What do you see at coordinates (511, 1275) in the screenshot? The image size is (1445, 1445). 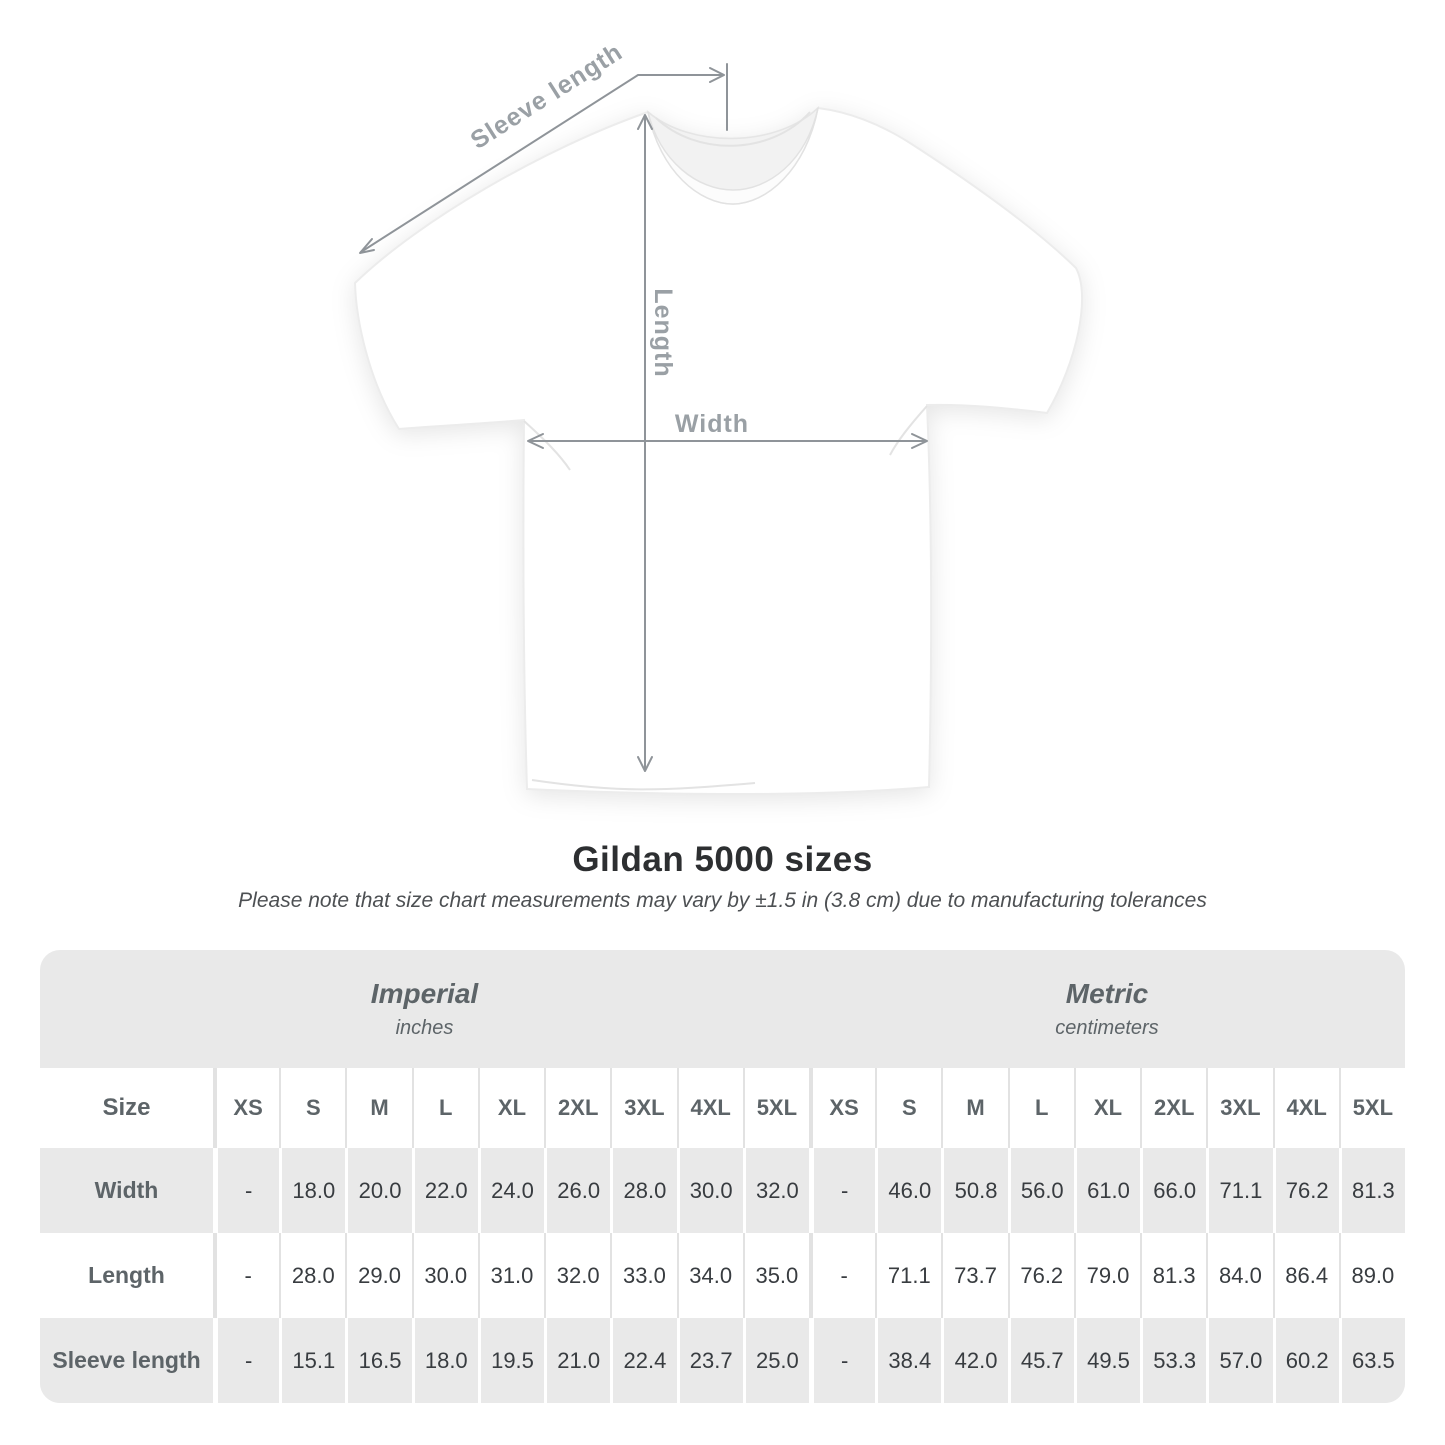 I see `length-imperial-value: 31.0` at bounding box center [511, 1275].